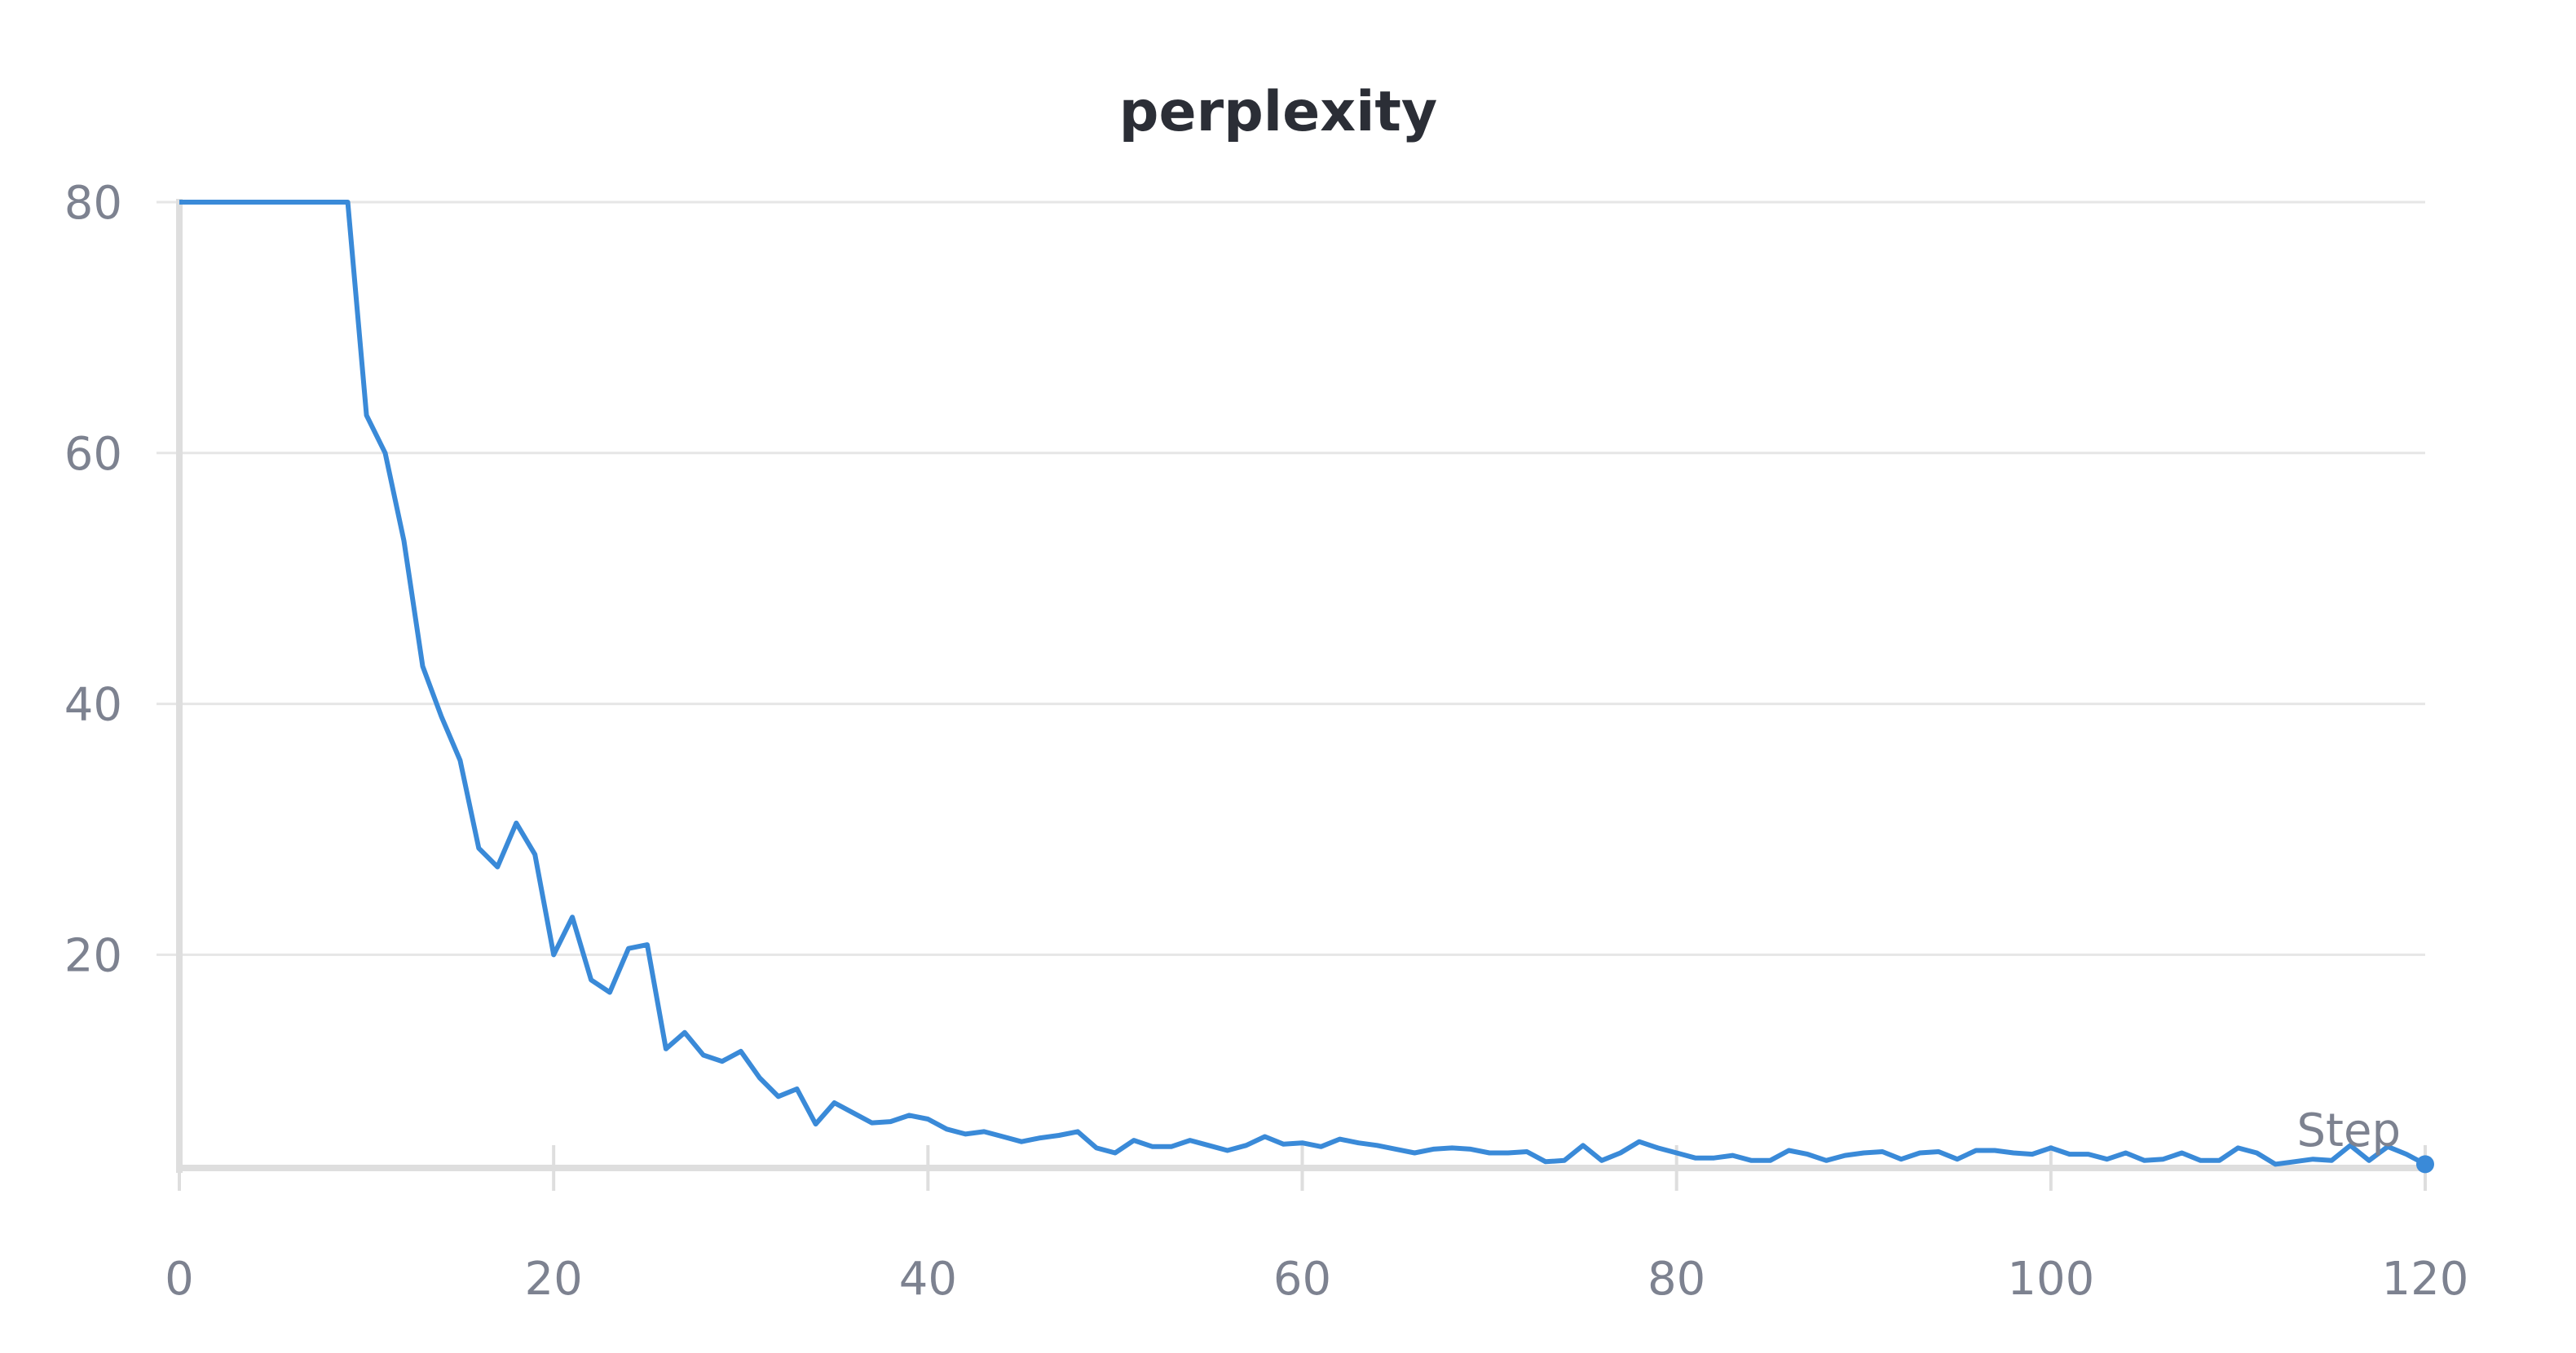 Image resolution: width=2576 pixels, height=1353 pixels. I want to click on x-axis-ticks: 0 20 40 60 80 100 120, so click(1316, 1225).